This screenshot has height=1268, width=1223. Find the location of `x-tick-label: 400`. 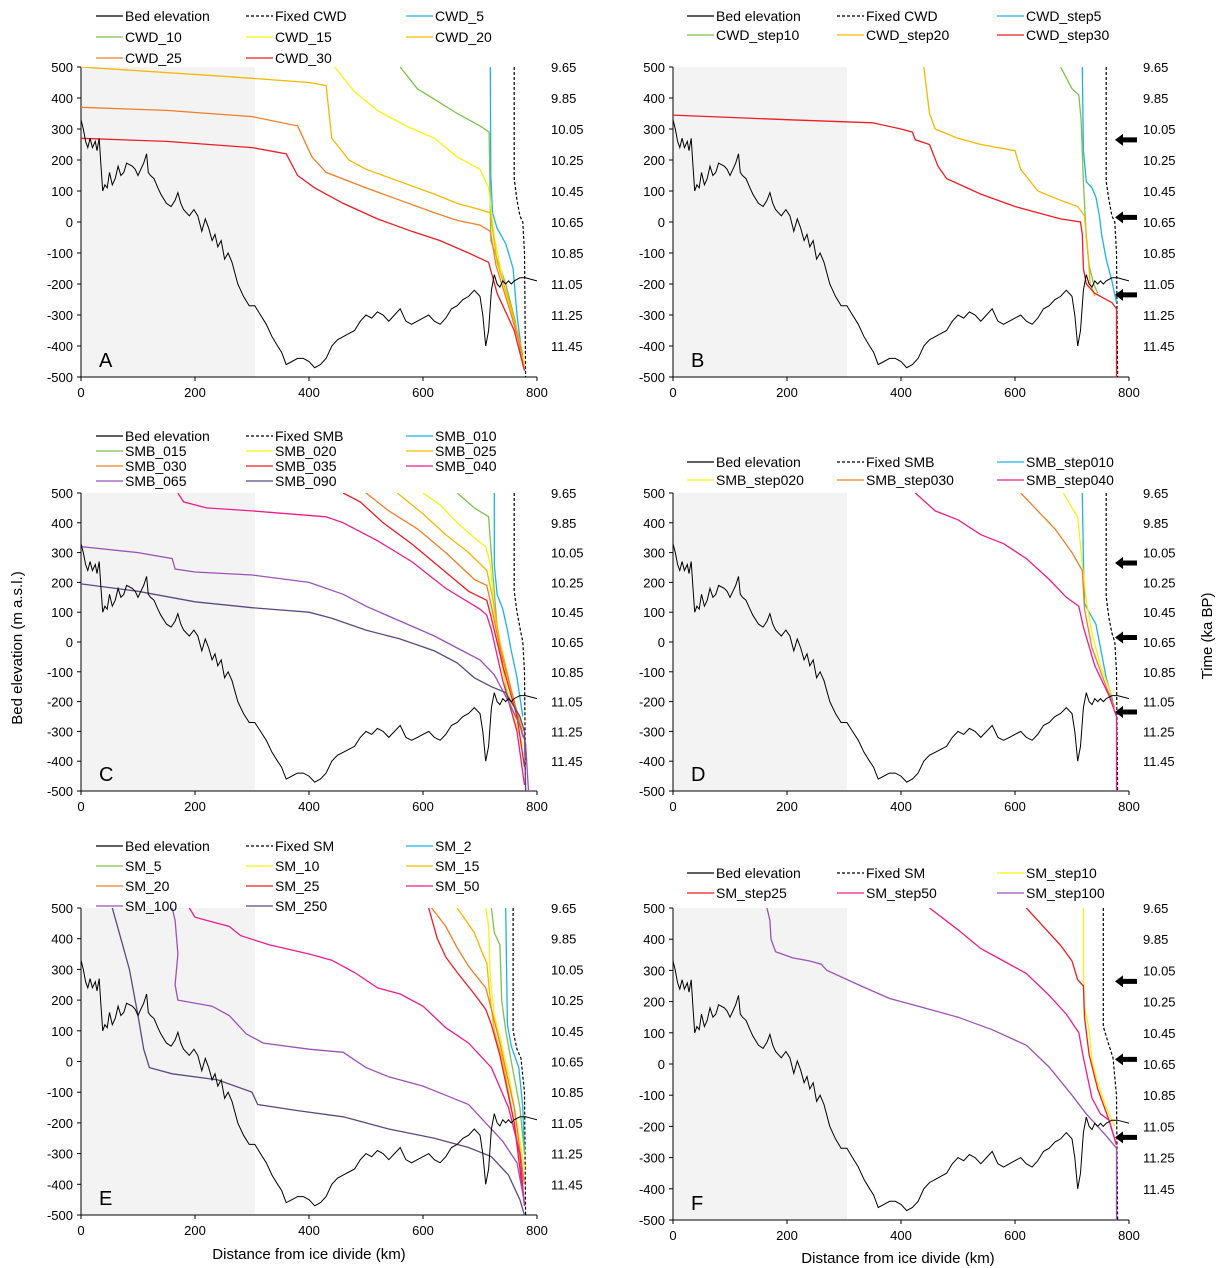

x-tick-label: 400 is located at coordinates (901, 806).